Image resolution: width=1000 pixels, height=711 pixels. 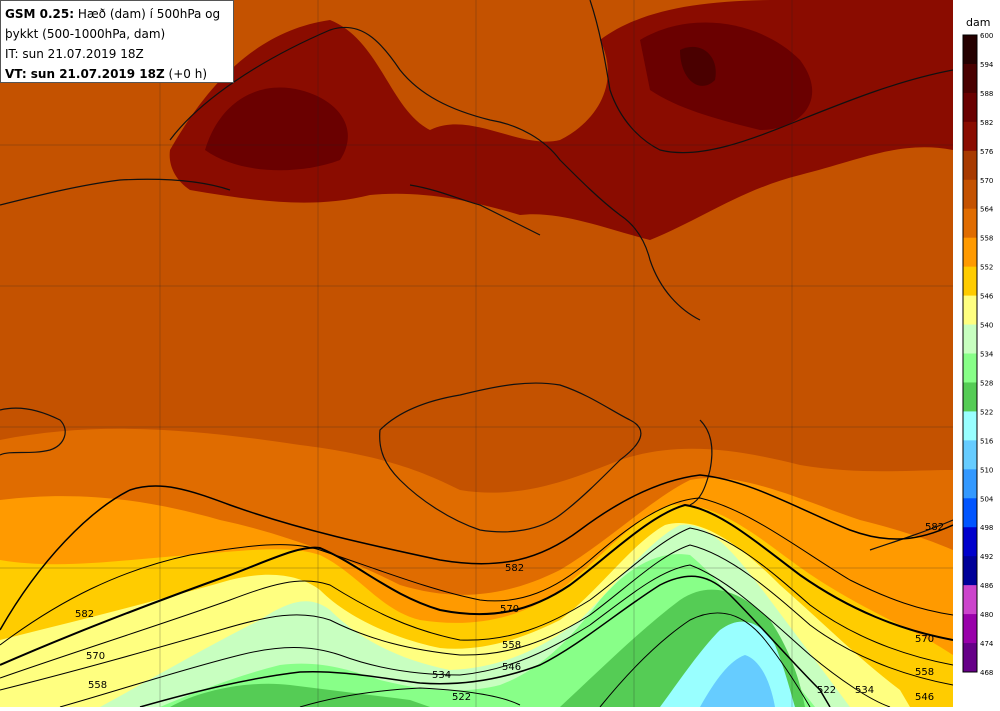 I want to click on valid-time: VT: sun 21.07.2019 18Z, so click(x=85, y=74).